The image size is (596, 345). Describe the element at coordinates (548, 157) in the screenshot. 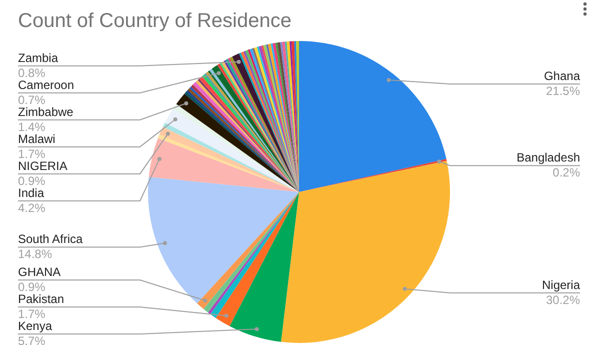

I see `slice-label: Bangladesh` at that location.